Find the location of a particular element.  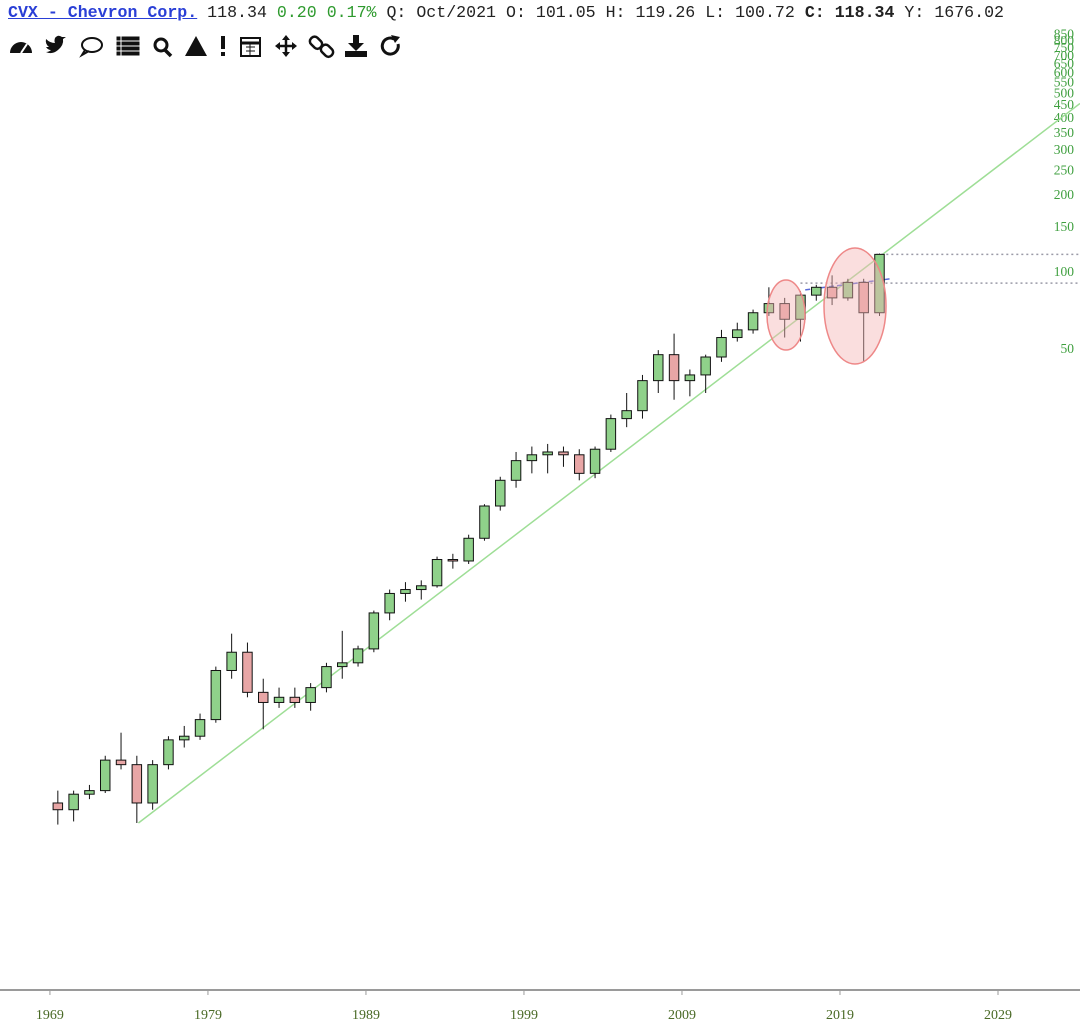

download-icon is located at coordinates (356, 46).